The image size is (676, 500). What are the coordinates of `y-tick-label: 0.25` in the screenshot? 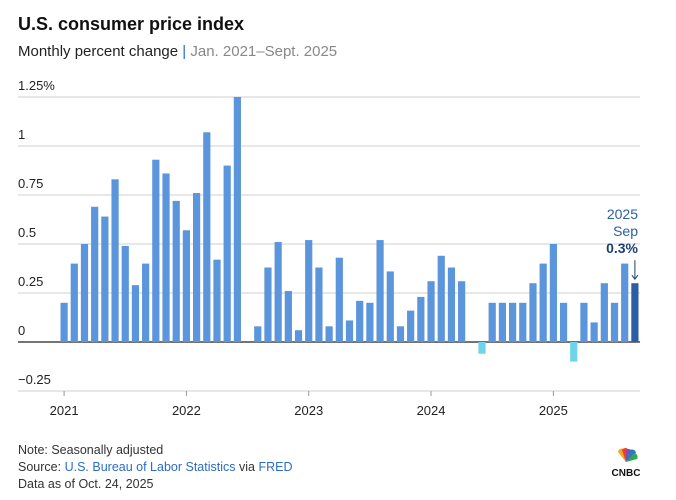 It's located at (30, 281).